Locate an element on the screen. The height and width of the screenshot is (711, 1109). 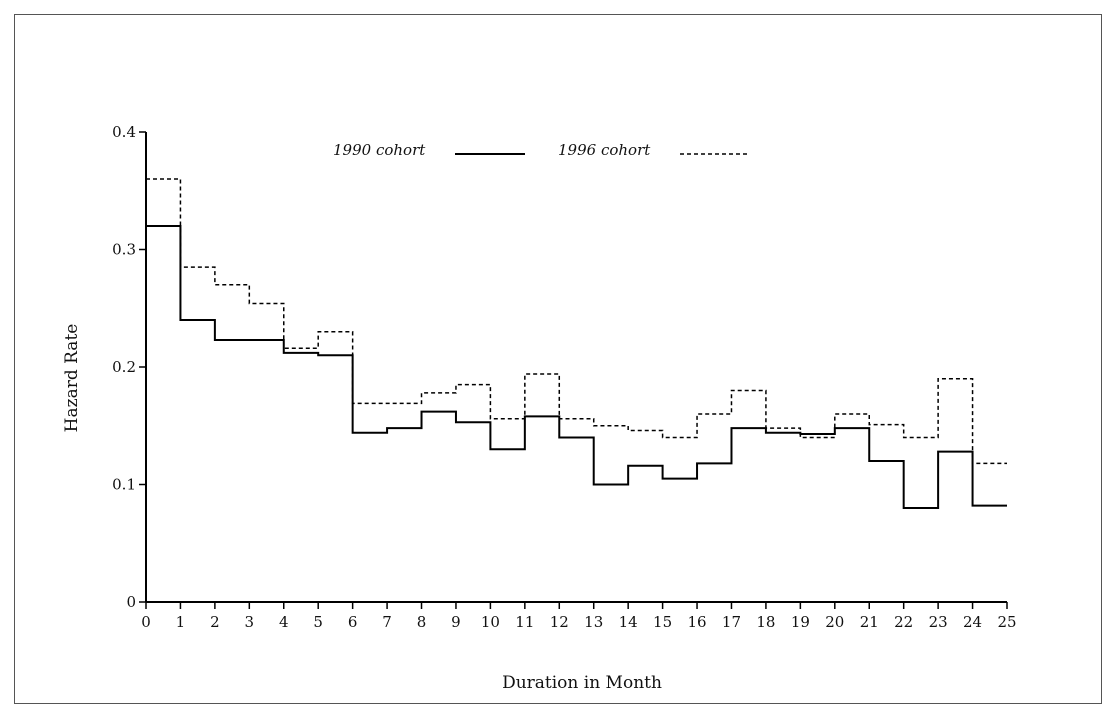
x-tick-label: 25 is located at coordinates (1006, 622).